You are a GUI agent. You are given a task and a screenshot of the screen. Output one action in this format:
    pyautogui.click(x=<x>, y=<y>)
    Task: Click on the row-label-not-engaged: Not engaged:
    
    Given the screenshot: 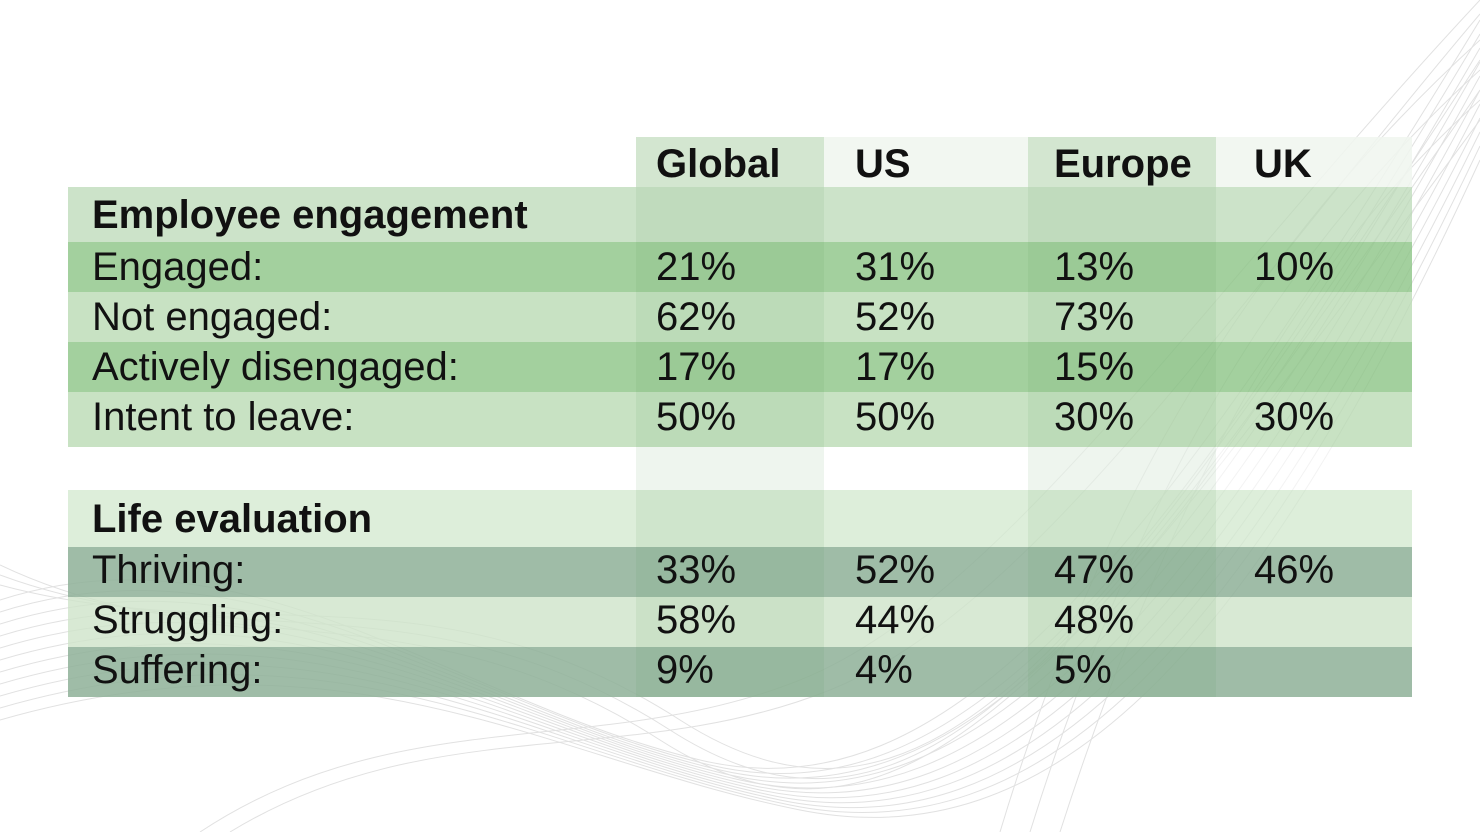 What is the action you would take?
    pyautogui.click(x=212, y=317)
    